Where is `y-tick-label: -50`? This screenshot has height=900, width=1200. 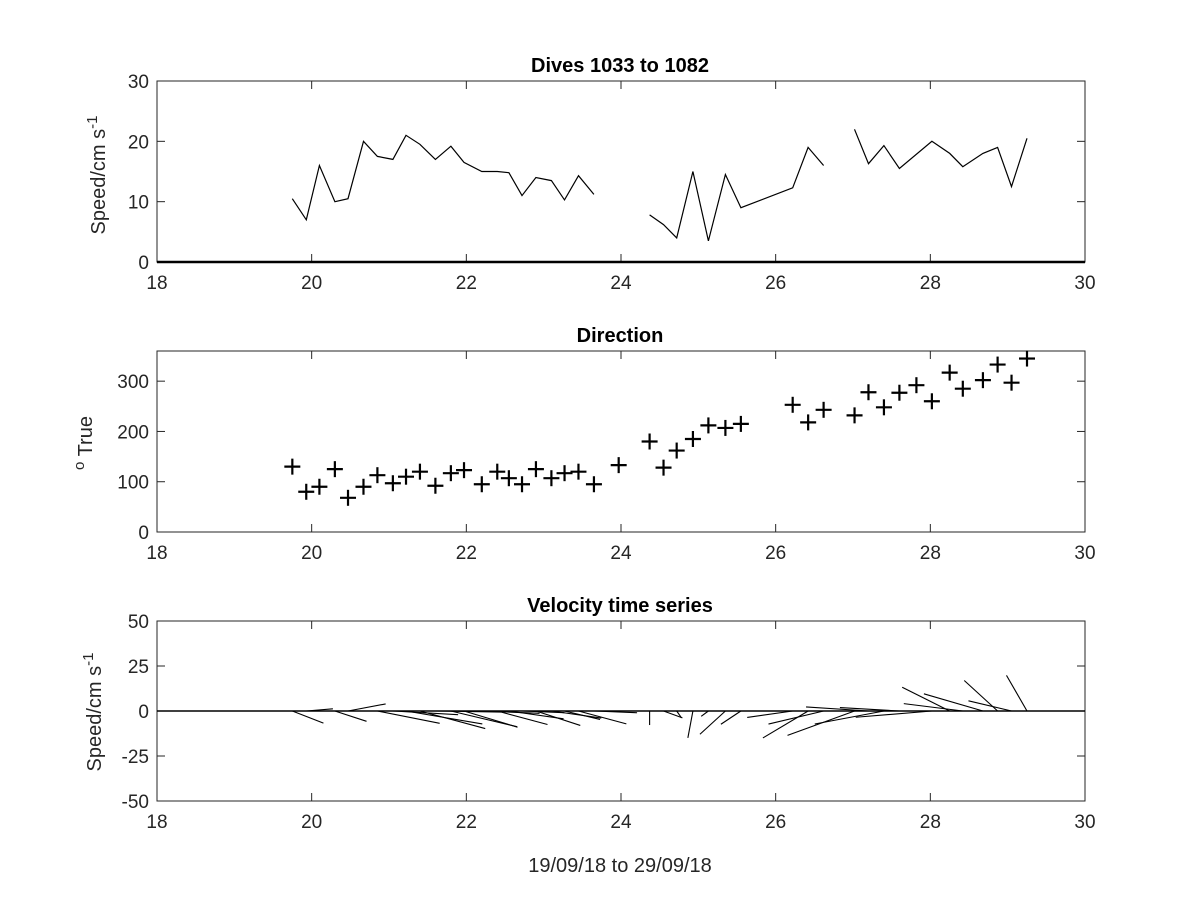
y-tick-label: -50 is located at coordinates (135, 802).